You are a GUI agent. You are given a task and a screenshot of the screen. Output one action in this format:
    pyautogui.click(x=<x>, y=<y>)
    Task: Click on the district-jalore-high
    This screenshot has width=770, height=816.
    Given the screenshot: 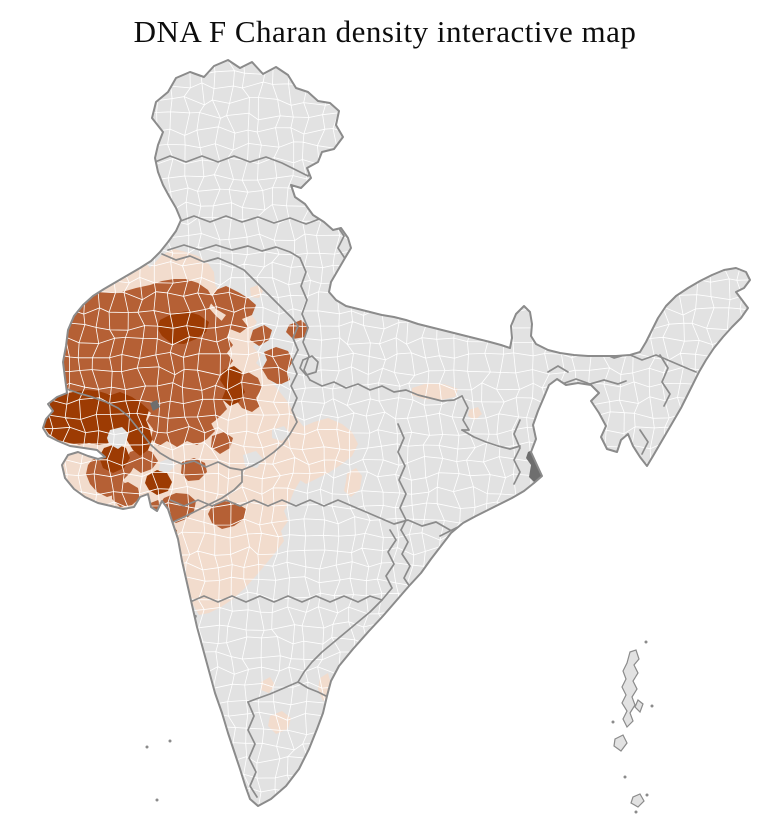 What is the action you would take?
    pyautogui.click(x=127, y=424)
    